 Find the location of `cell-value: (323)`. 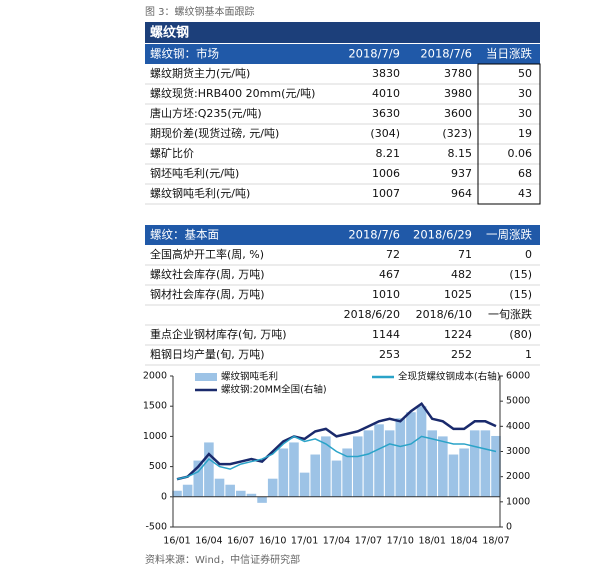

cell-value: (323) is located at coordinates (457, 133).